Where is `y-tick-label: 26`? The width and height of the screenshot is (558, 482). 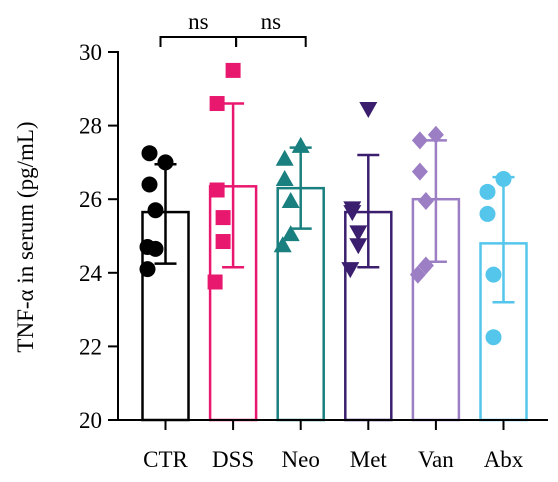
y-tick-label: 26 is located at coordinates (90, 199).